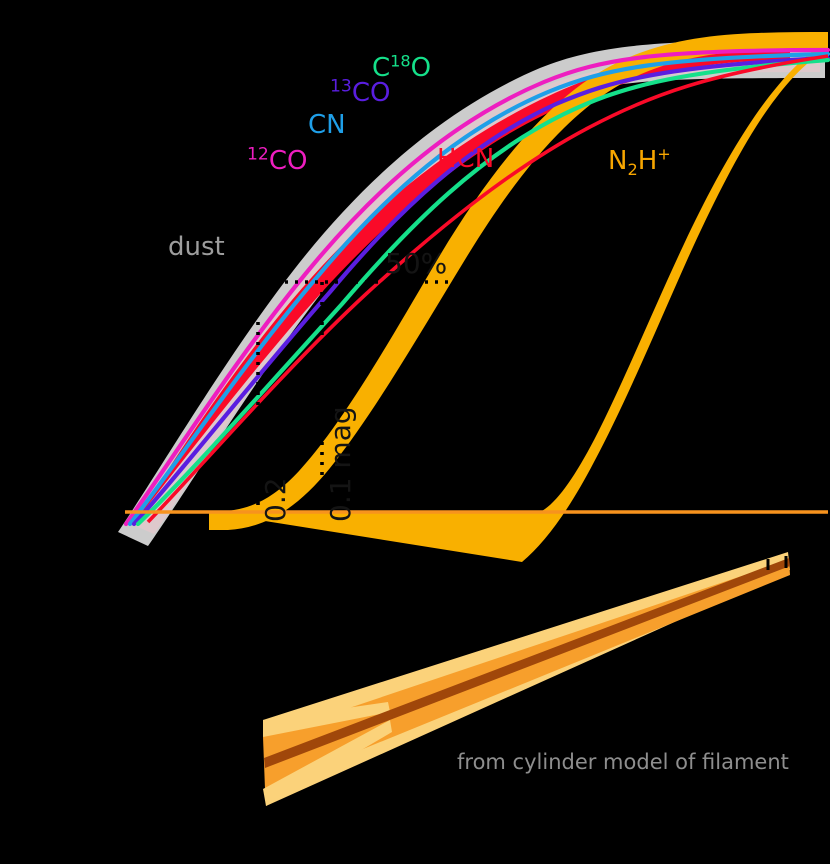  Describe the element at coordinates (371, 93) in the screenshot. I see `label-13co-text: CO` at that location.